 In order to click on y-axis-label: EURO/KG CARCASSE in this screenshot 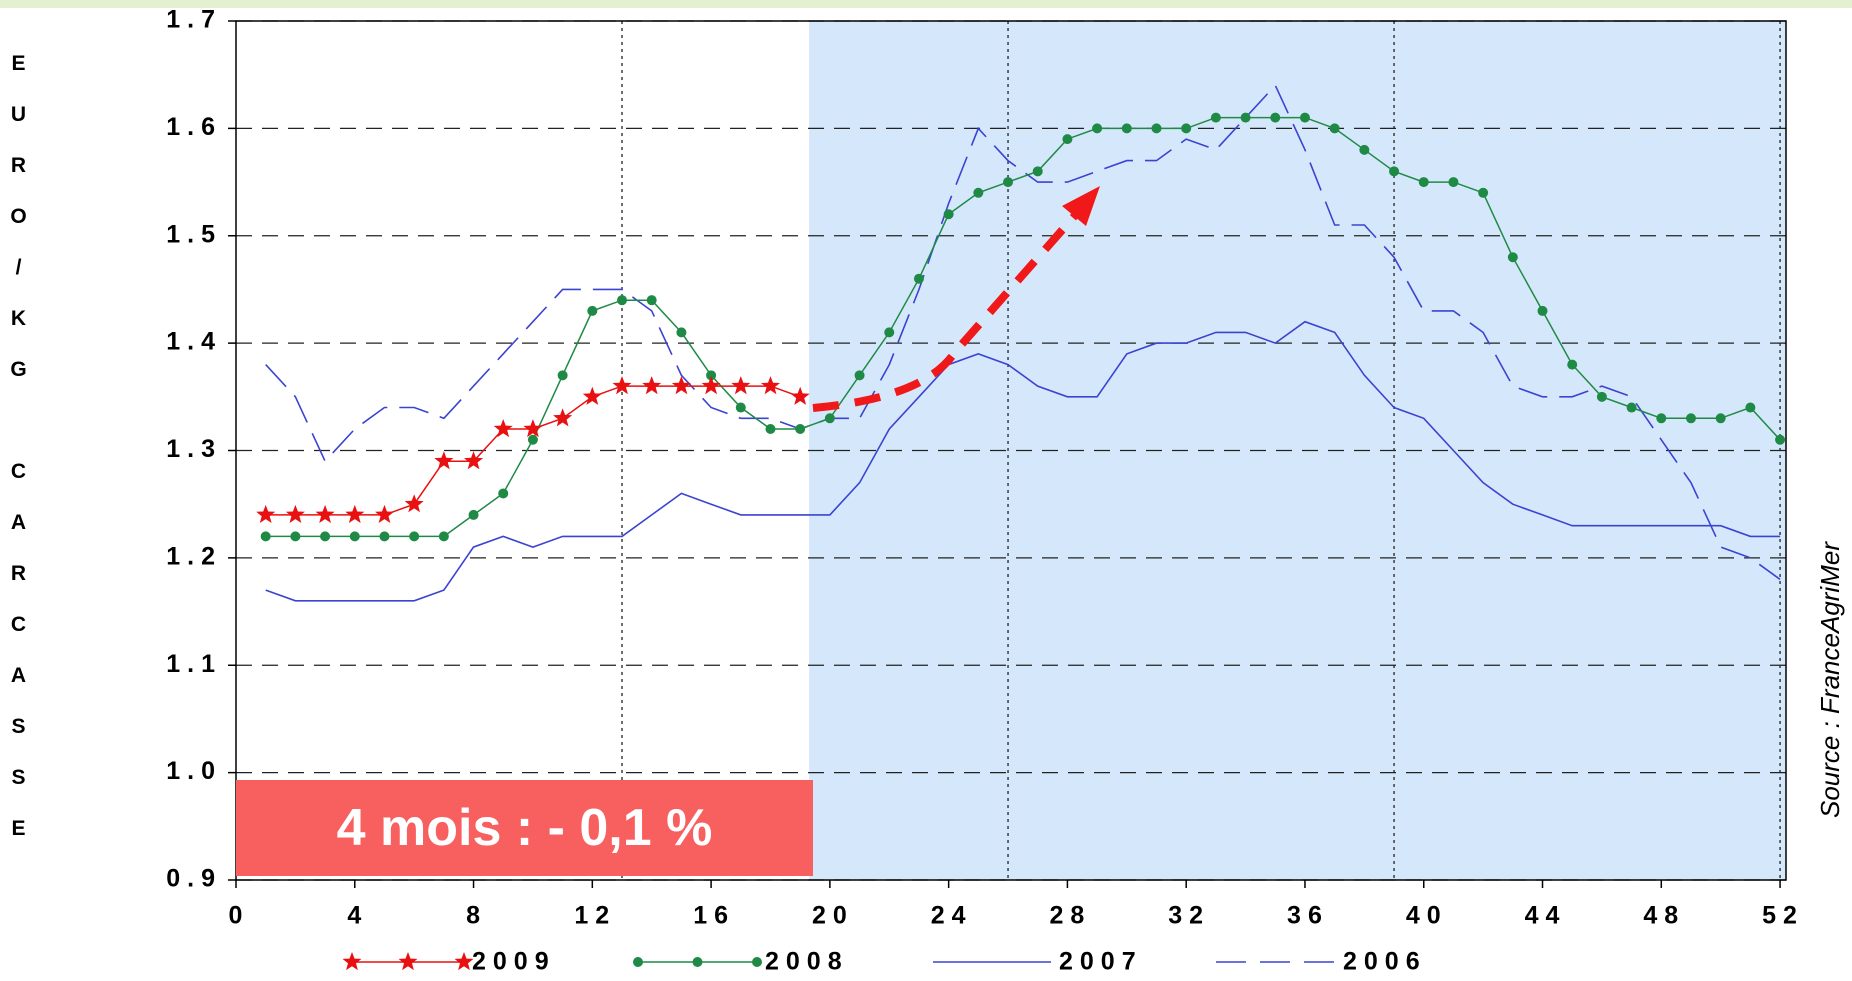, I will do `click(18, 460)`.